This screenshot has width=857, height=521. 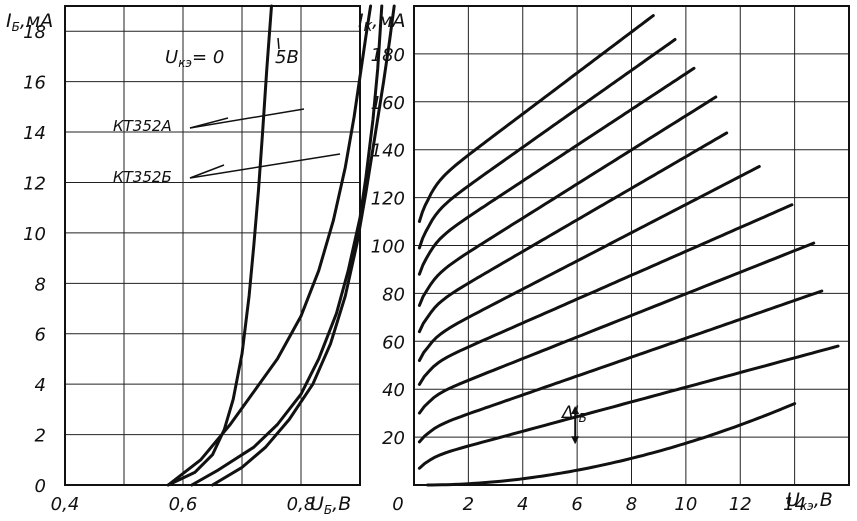 What do you see at coordinates (393, 342) in the screenshot?
I see `right-y-tick-label: 60` at bounding box center [393, 342].